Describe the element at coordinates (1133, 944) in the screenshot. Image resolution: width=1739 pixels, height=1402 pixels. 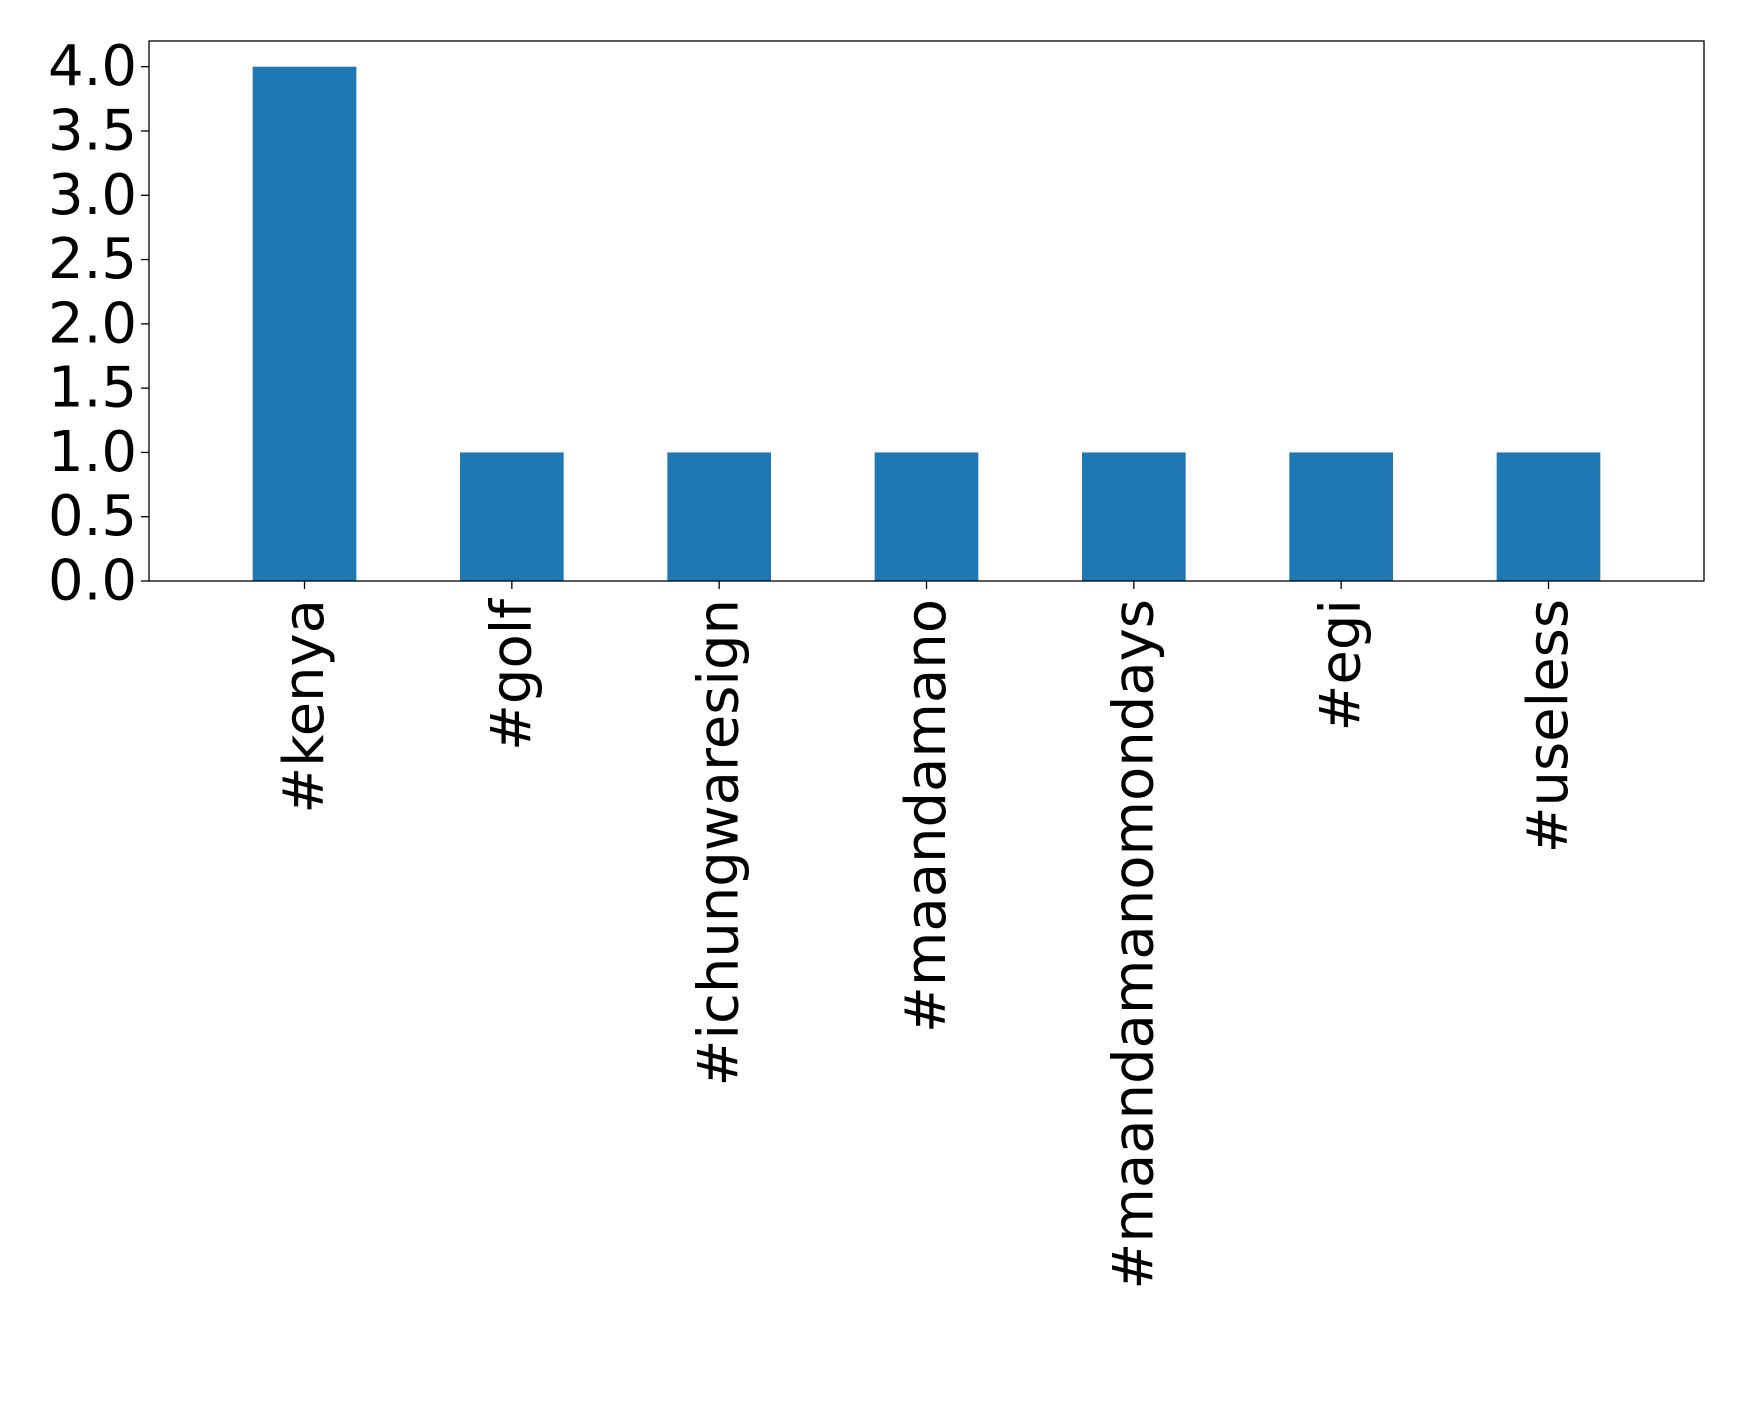
I see `x-tick-label: #maandamanomondays` at that location.